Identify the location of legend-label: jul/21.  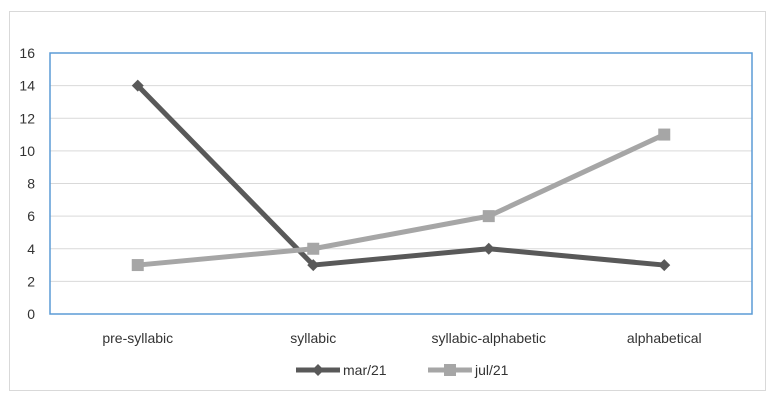
(491, 370).